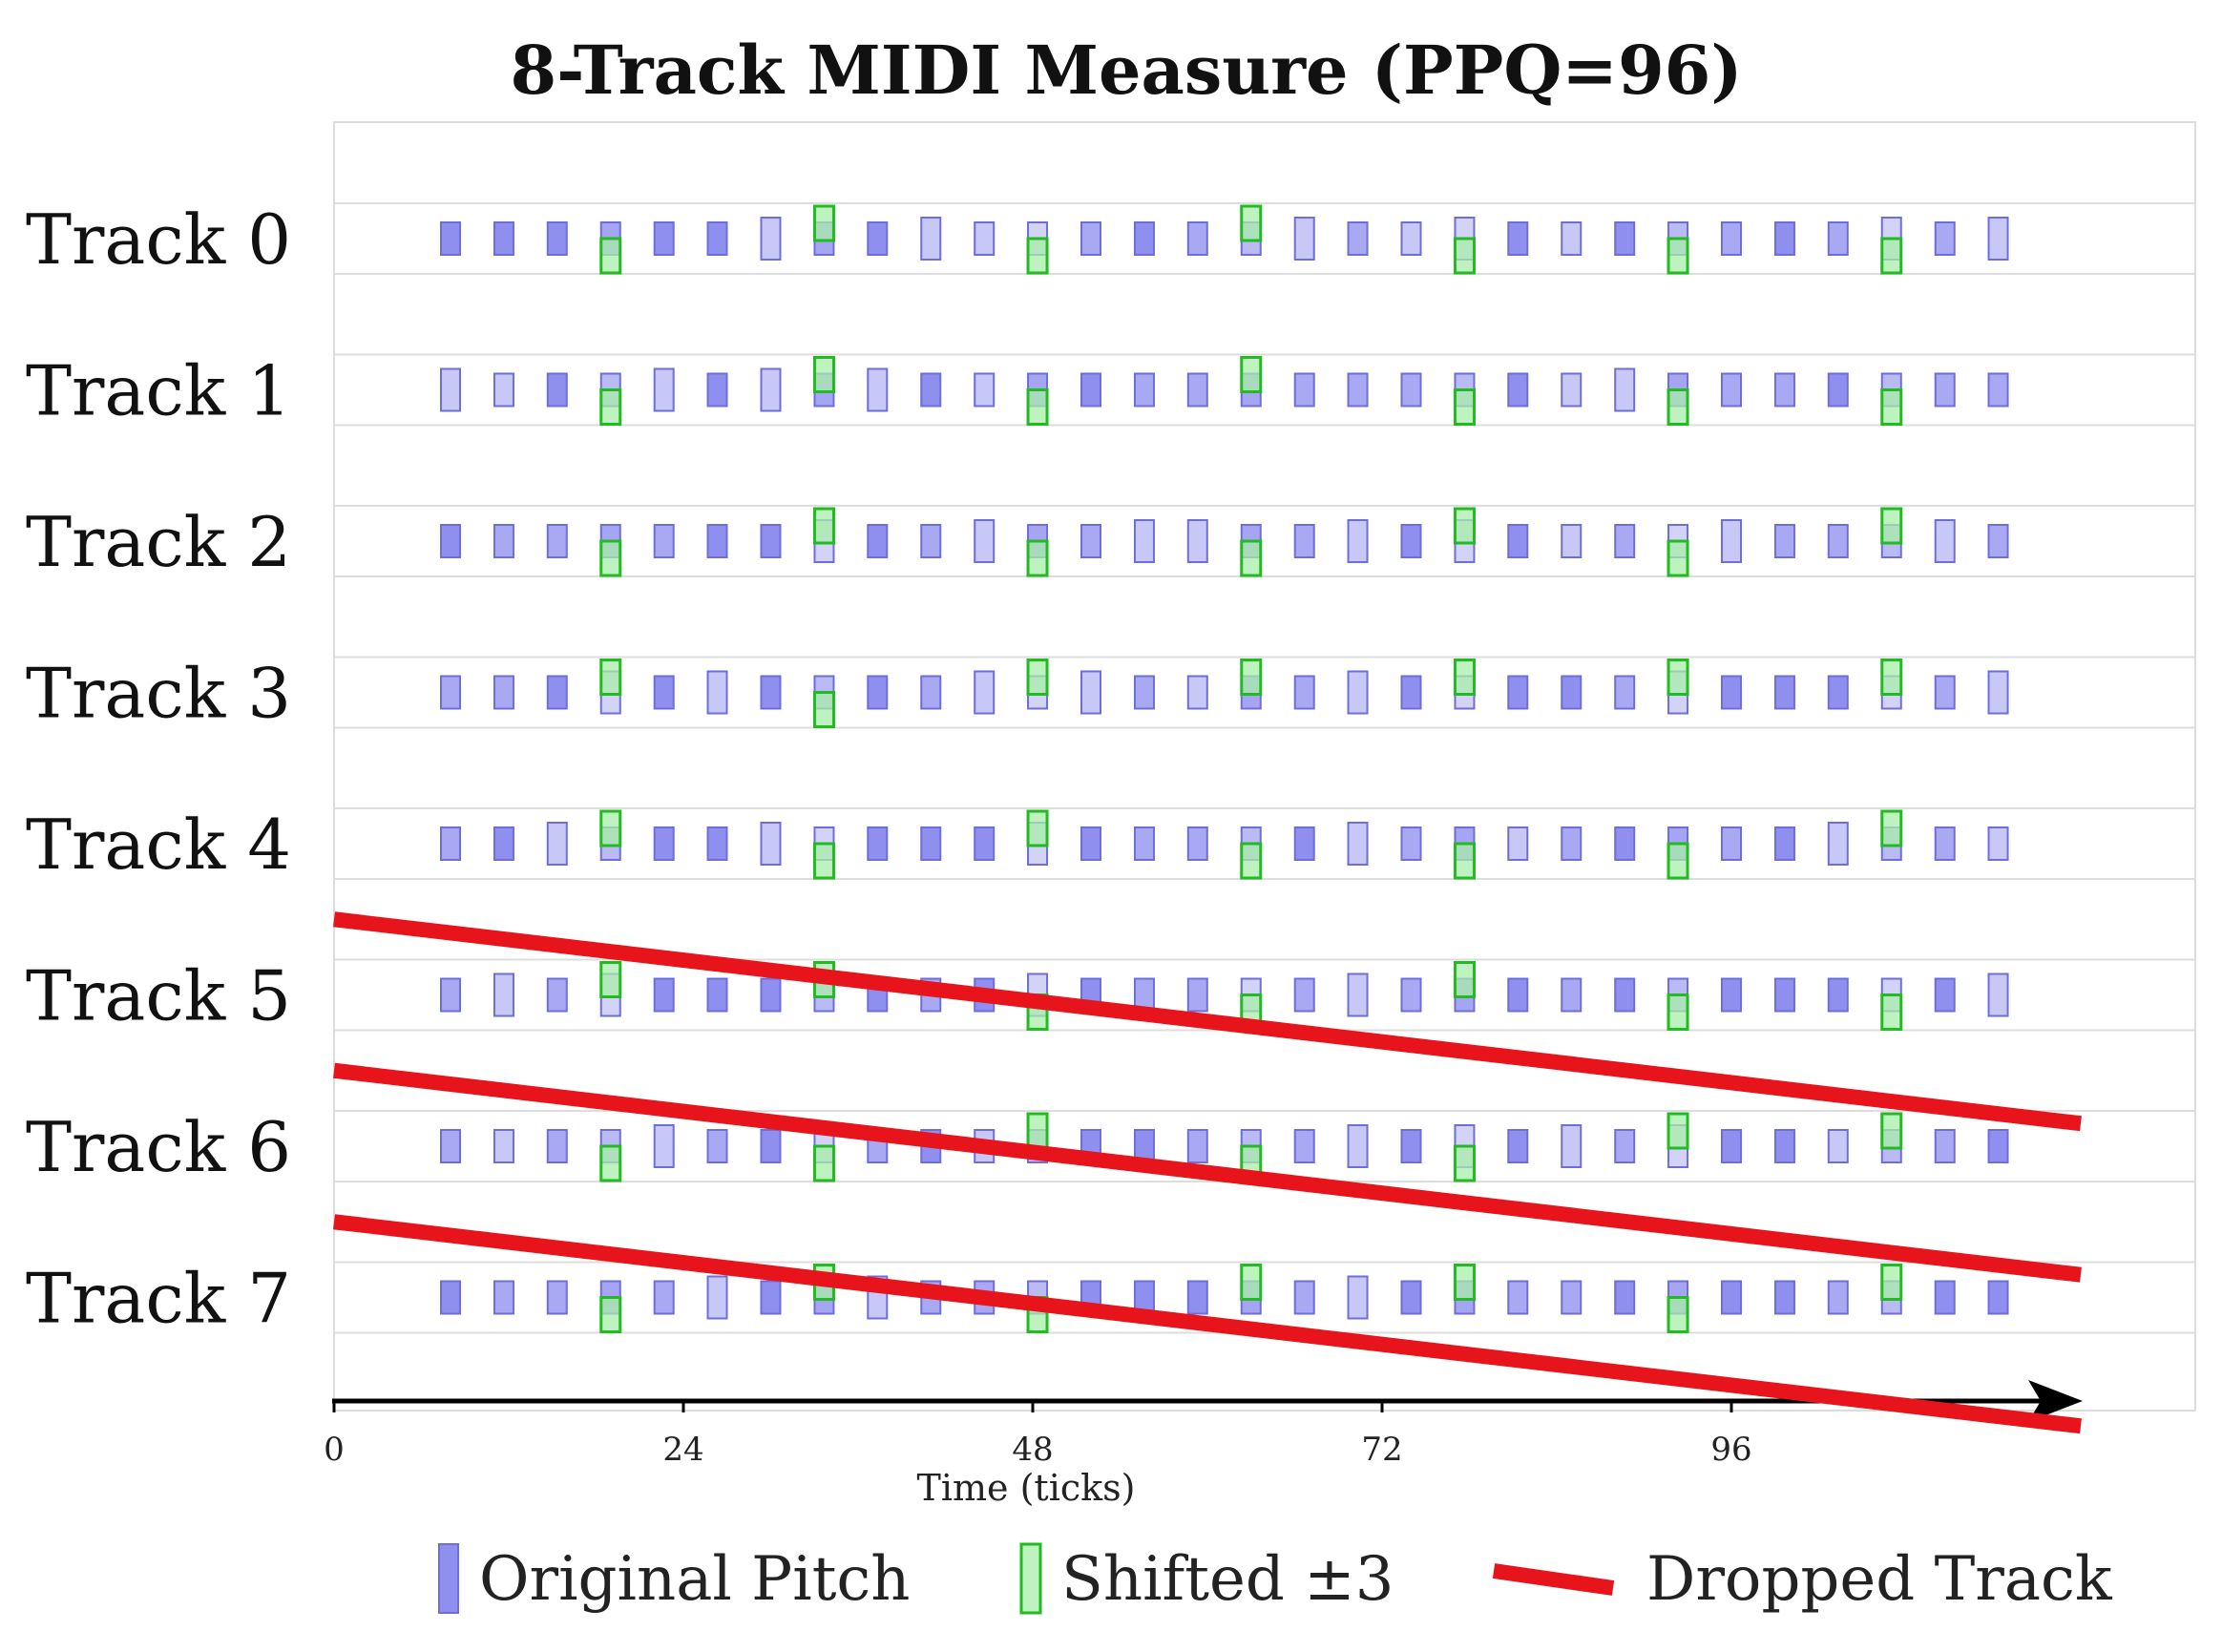  Describe the element at coordinates (159, 996) in the screenshot. I see `track-label: Track 5` at that location.